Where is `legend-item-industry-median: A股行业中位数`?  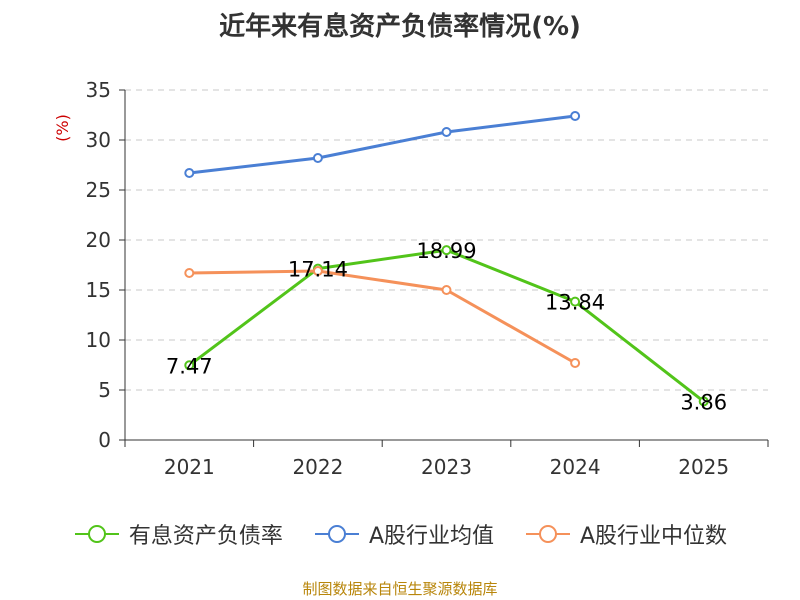 legend-item-industry-median: A股行业中位数 is located at coordinates (625, 534).